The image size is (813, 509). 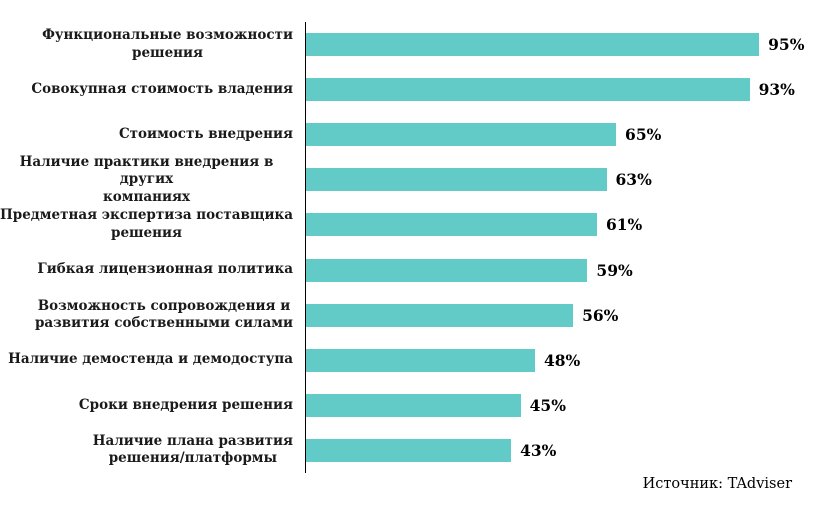 What do you see at coordinates (624, 225) in the screenshot?
I see `value-label: 61%` at bounding box center [624, 225].